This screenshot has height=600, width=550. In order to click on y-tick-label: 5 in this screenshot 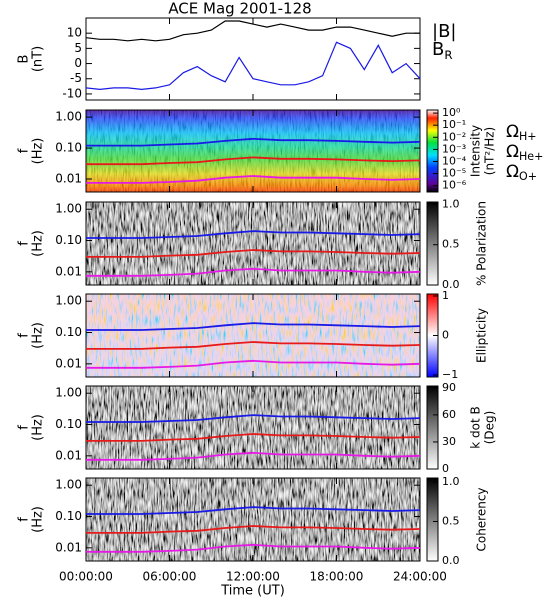, I will do `click(78, 48)`.